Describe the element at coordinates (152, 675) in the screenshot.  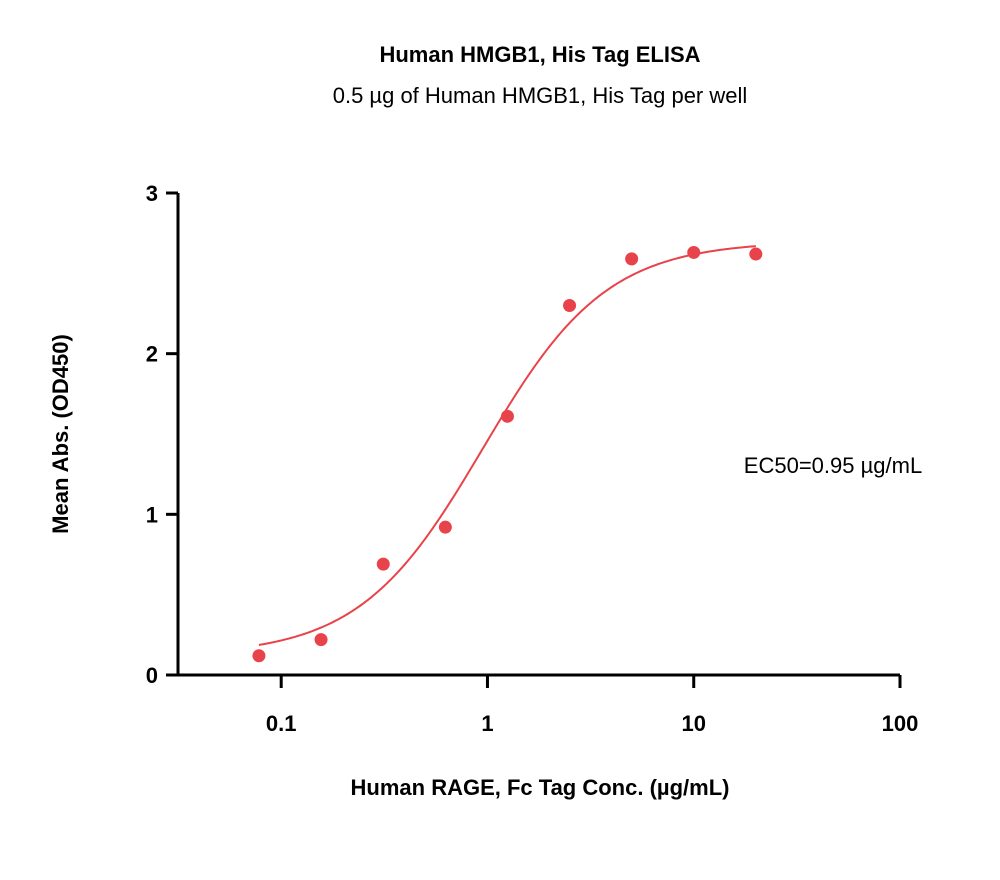
I see `y-tick-label: 0` at that location.